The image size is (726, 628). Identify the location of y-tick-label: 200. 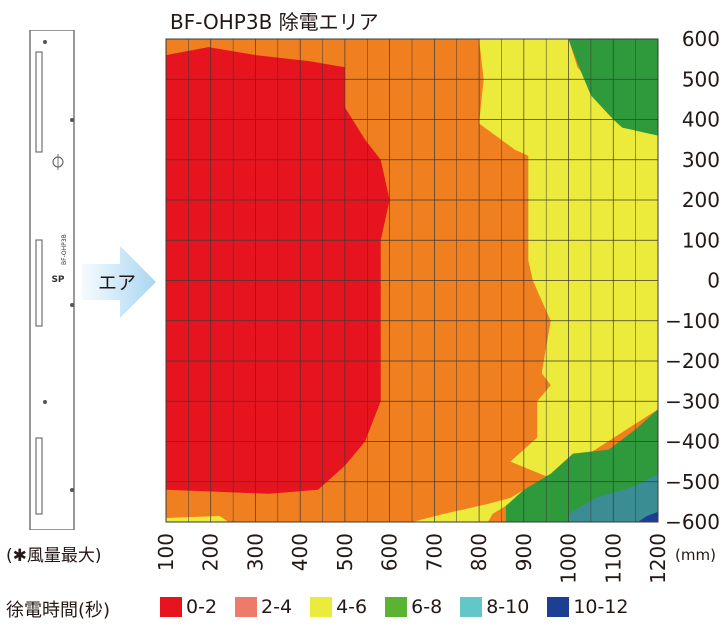
(701, 200).